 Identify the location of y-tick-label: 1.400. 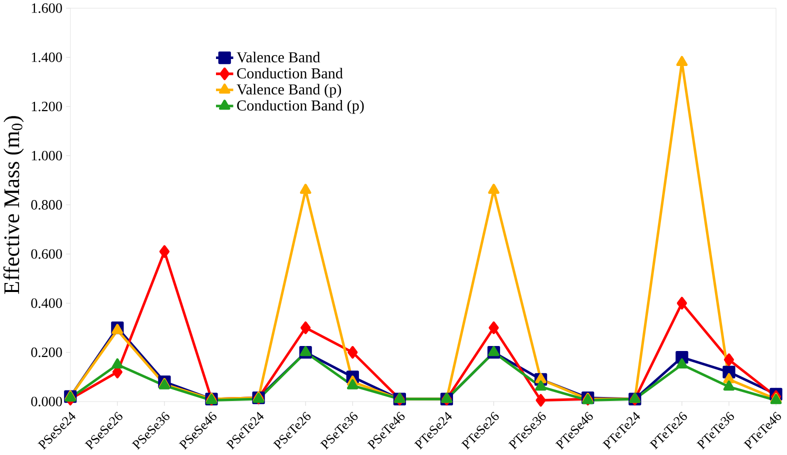
(47, 57).